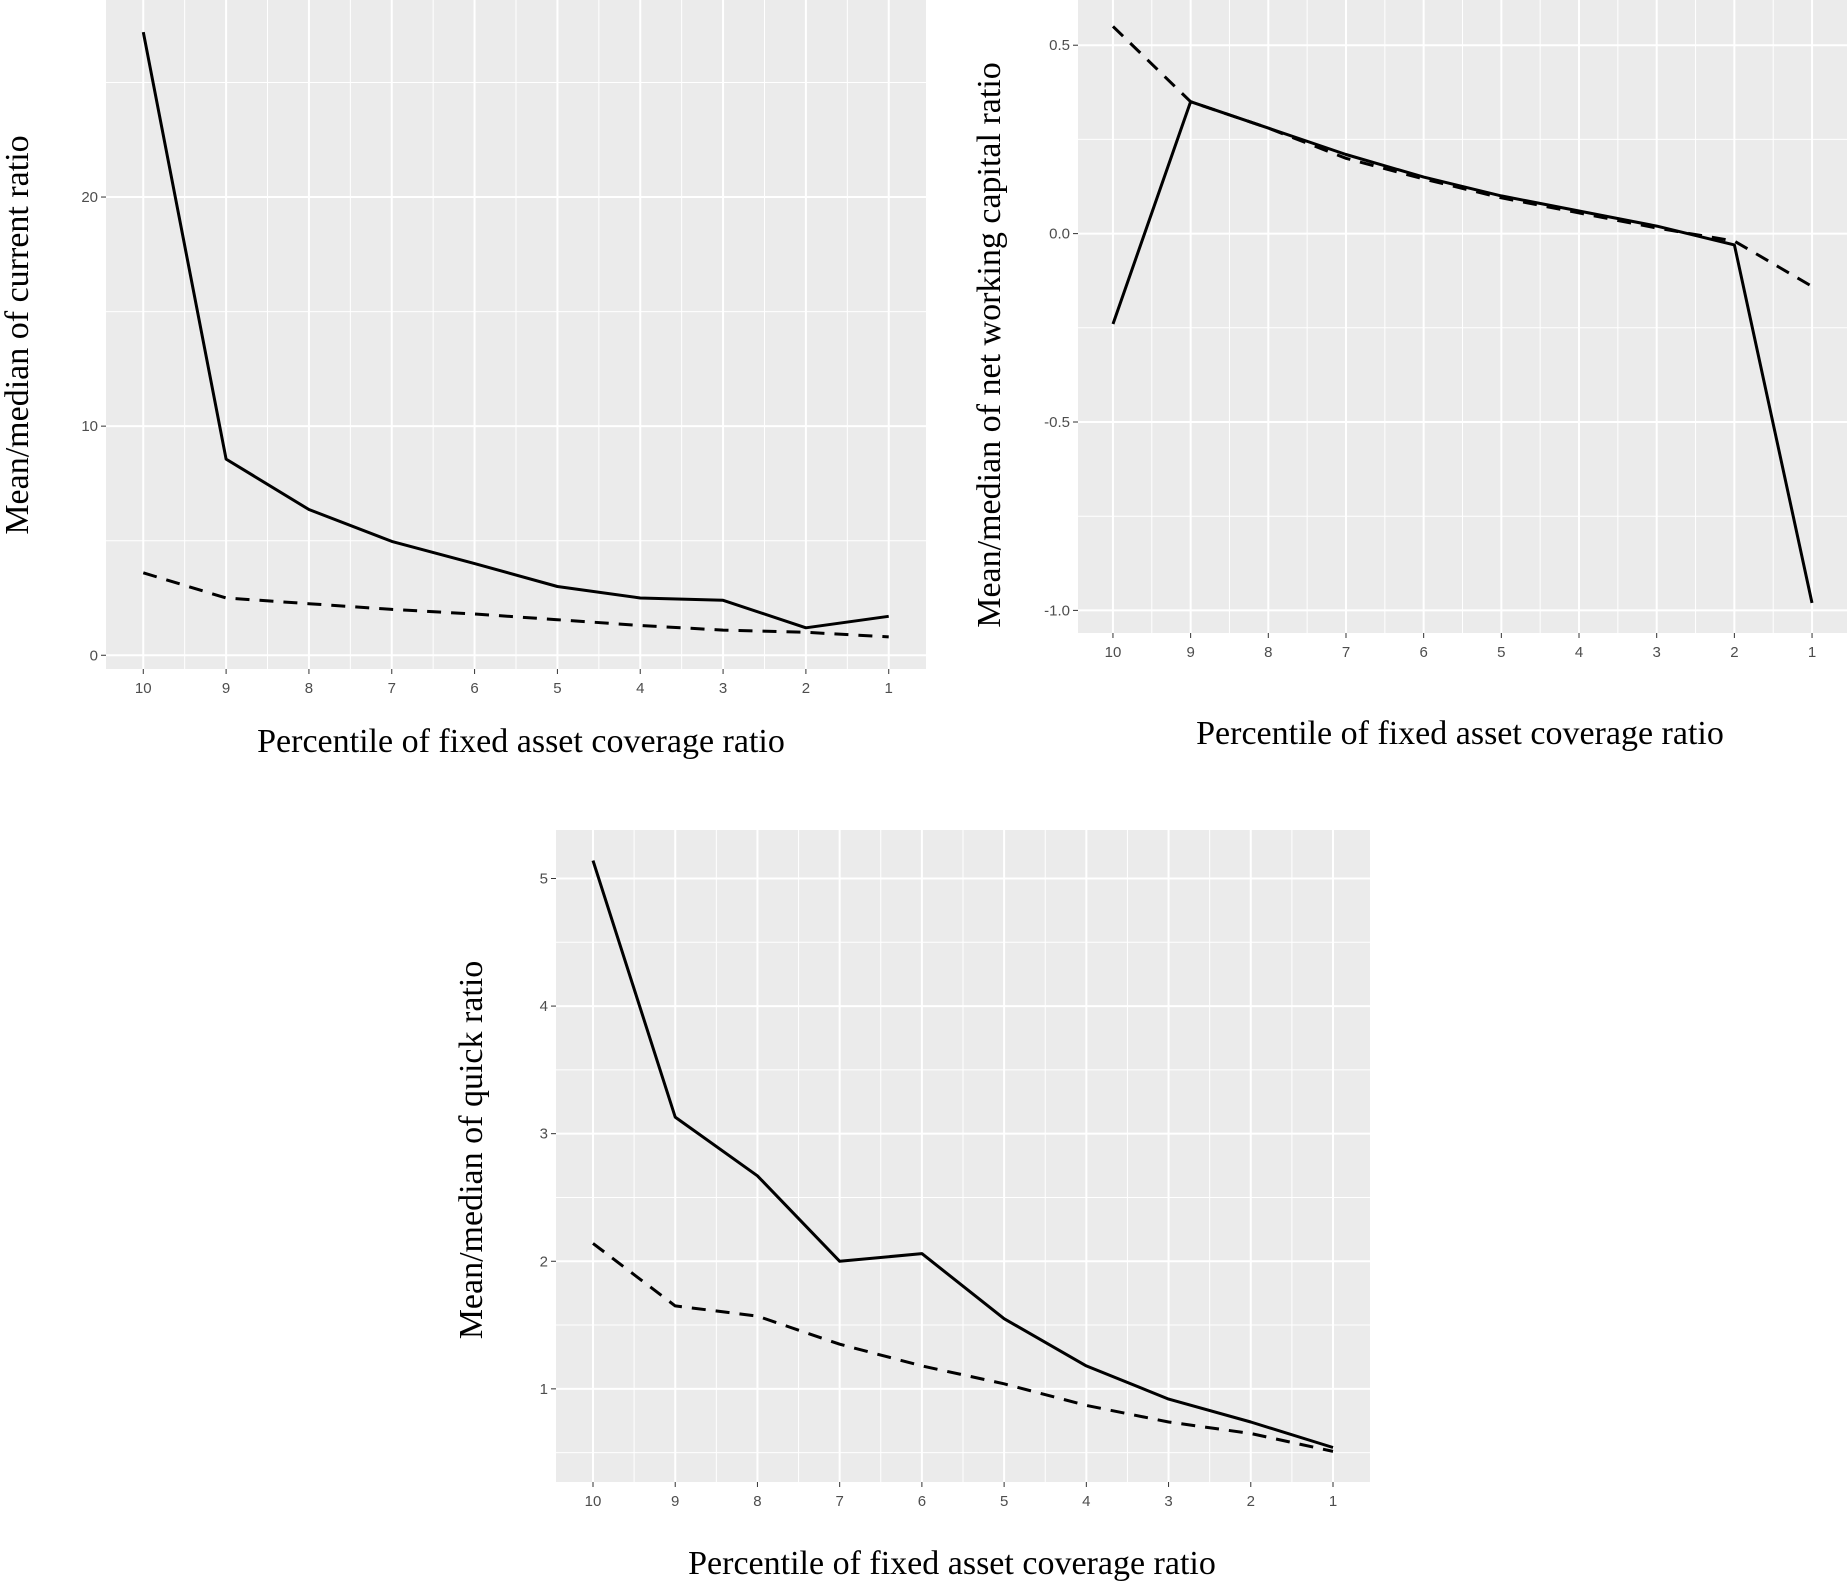  Describe the element at coordinates (89, 426) in the screenshot. I see `y-tick-label: 10` at that location.